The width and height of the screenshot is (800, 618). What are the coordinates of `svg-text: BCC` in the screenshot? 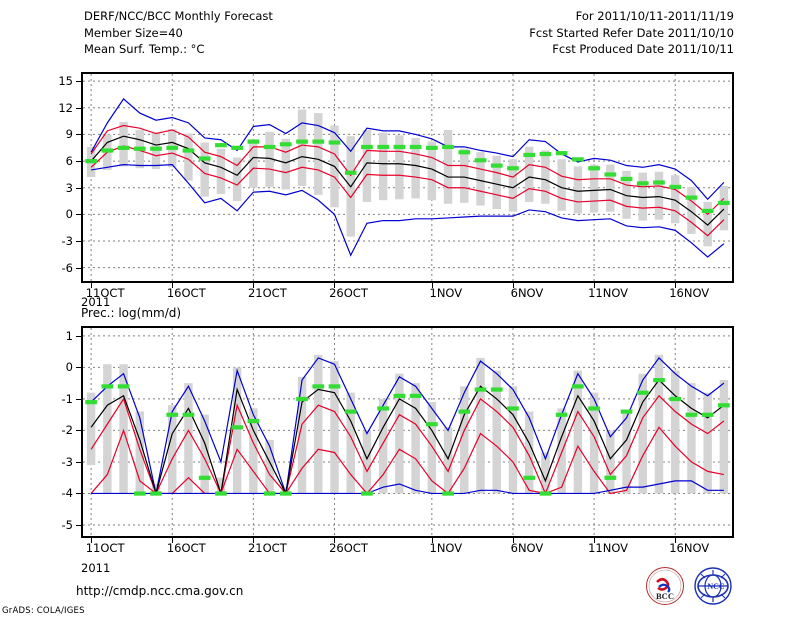 It's located at (665, 596).